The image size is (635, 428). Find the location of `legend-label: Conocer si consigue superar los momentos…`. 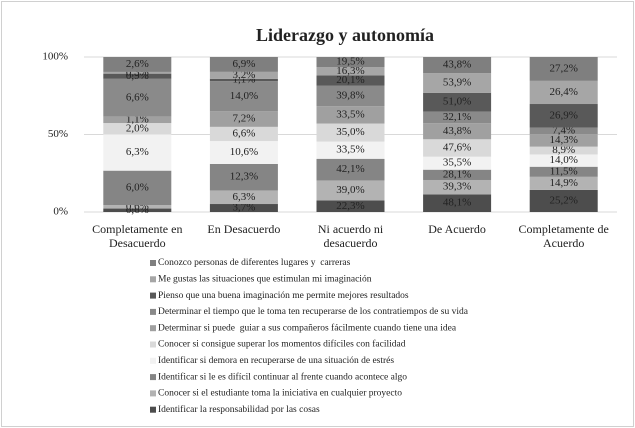

legend-label: Conocer si consigue superar los momentos… is located at coordinates (282, 344).